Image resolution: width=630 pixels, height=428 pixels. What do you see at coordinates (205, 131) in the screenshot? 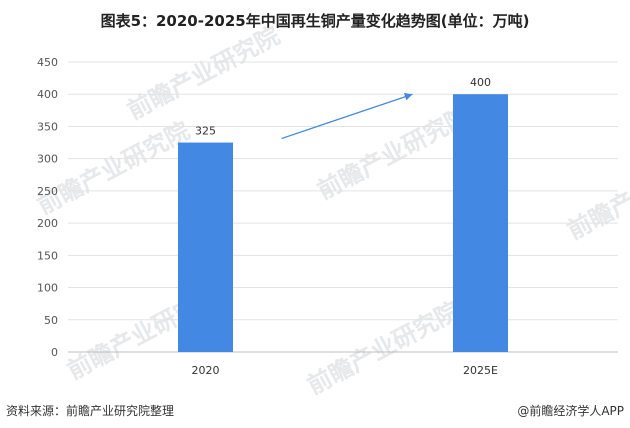
I see `data-label: 325` at bounding box center [205, 131].